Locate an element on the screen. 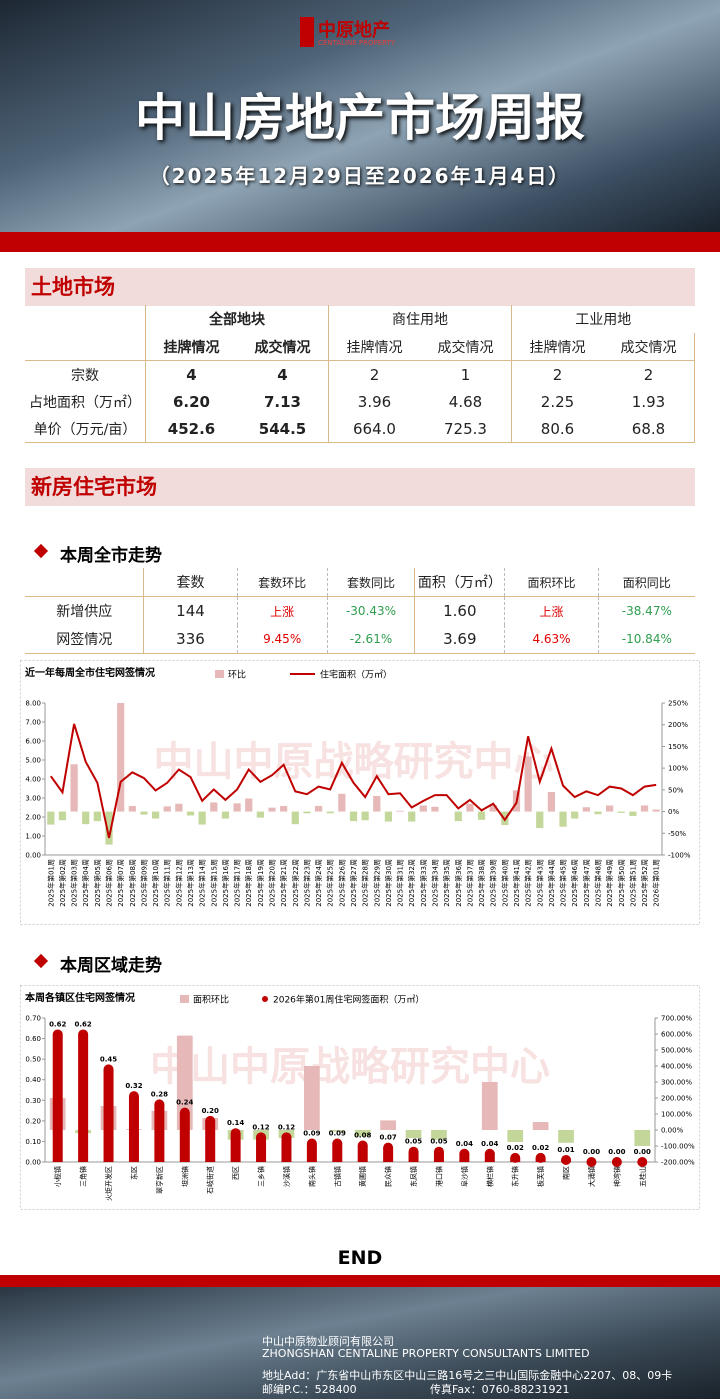 This screenshot has width=720, height=1399. data-label: 0.12 is located at coordinates (260, 1127).